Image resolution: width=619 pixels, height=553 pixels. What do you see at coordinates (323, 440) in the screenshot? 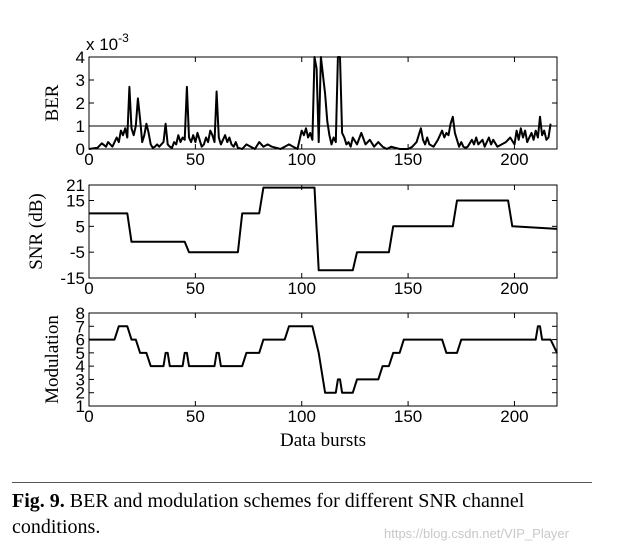
I see `modulation-x-axis-label: Data bursts` at bounding box center [323, 440].